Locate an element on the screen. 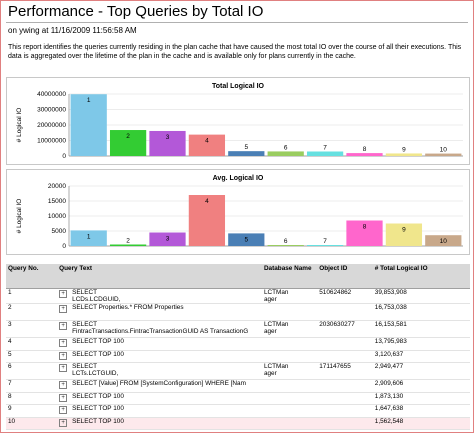 Image resolution: width=474 pixels, height=433 pixels. bar-label: 2 is located at coordinates (128, 241).